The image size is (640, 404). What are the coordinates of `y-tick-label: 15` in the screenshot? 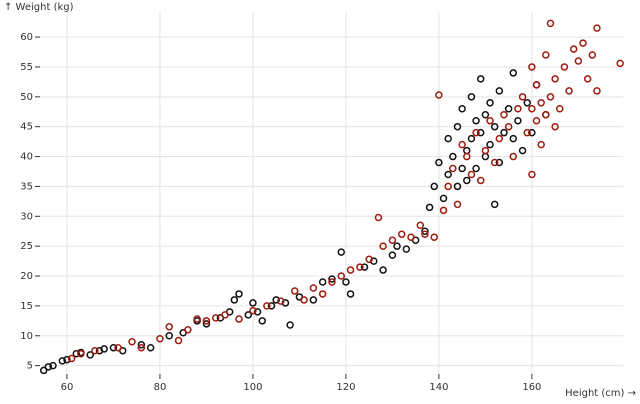 It's located at (26, 306).